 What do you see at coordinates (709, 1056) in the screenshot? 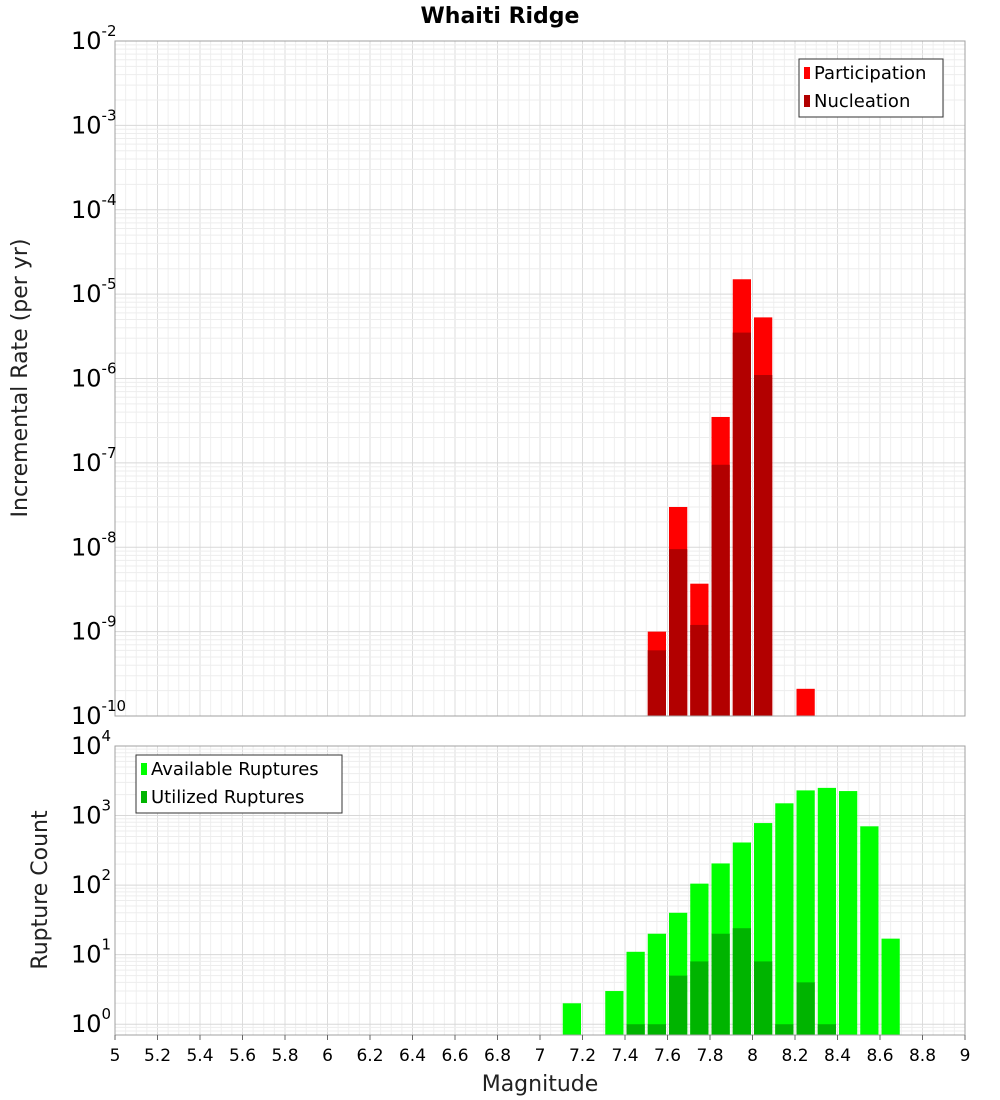
I see `x-tick-label: 7.8` at bounding box center [709, 1056].